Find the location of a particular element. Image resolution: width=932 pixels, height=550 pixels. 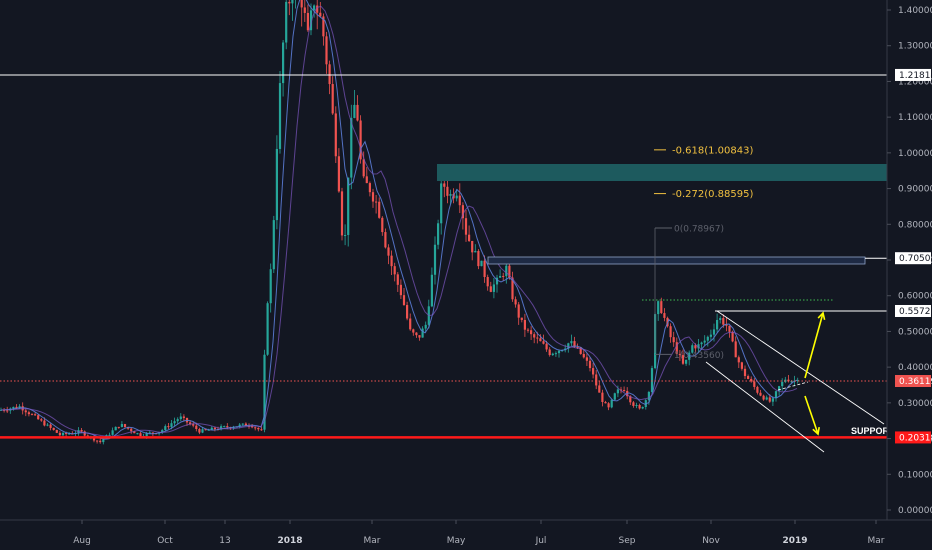

wedge-dashed is located at coordinates (793, 386).